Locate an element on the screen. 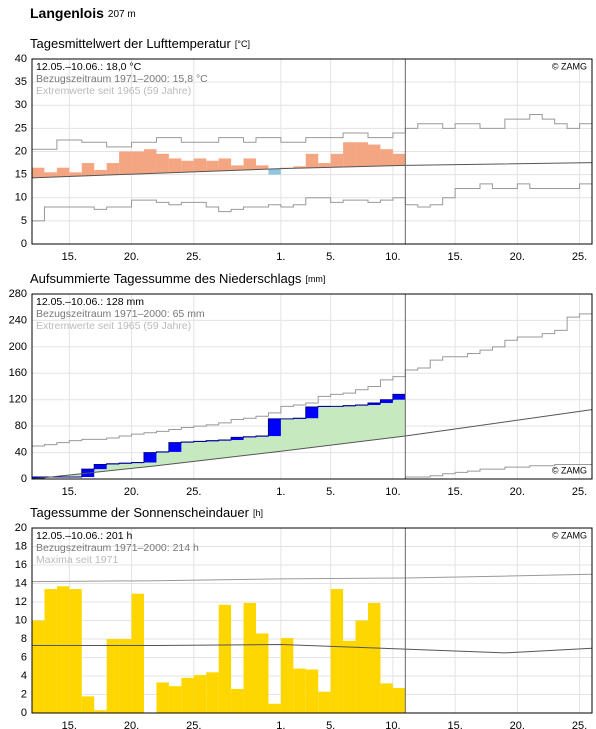 This screenshot has width=596, height=729. y-tick-label: 40 is located at coordinates (21, 59).